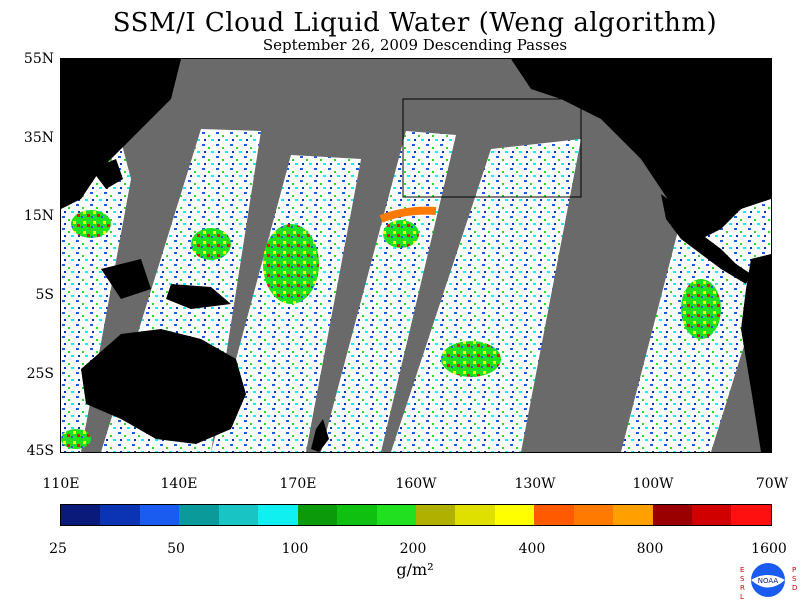 The image size is (800, 604). Describe the element at coordinates (742, 596) in the screenshot. I see `svg-text: L` at that location.